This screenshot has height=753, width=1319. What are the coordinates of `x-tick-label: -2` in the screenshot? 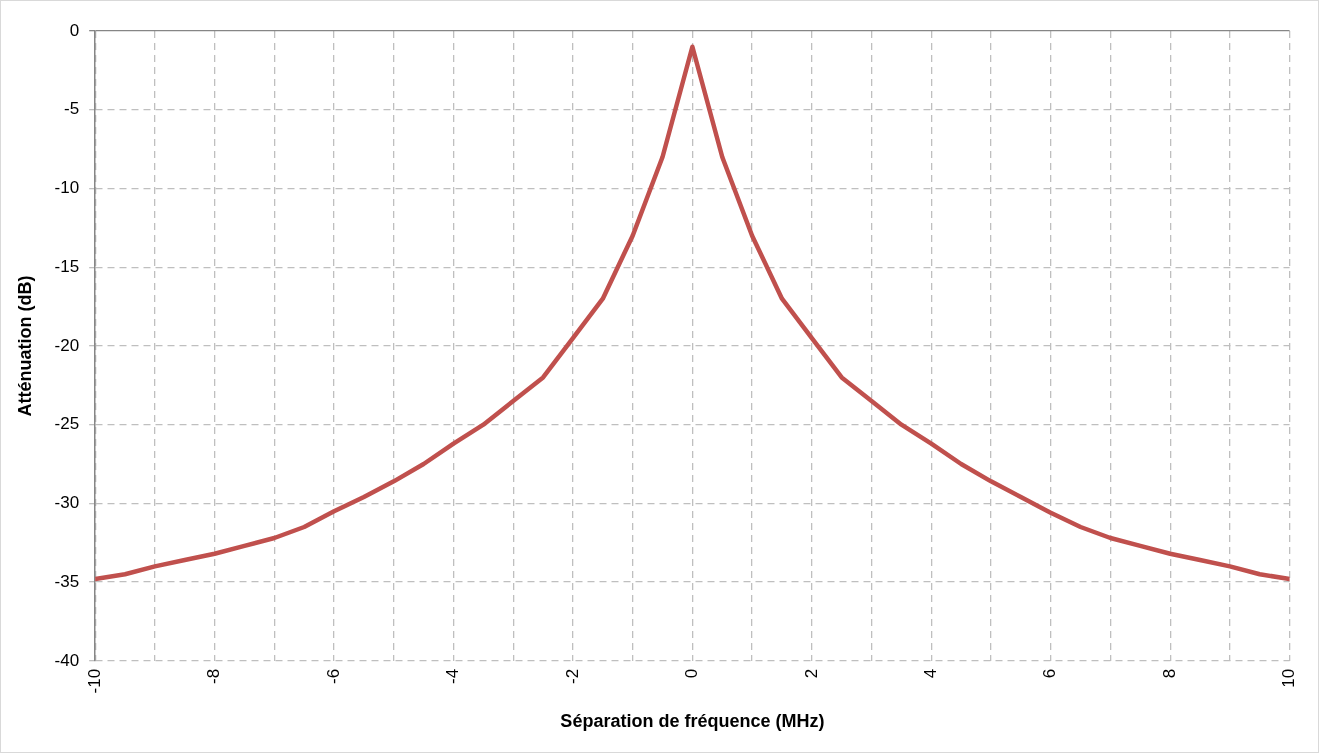 It's located at (572, 676).